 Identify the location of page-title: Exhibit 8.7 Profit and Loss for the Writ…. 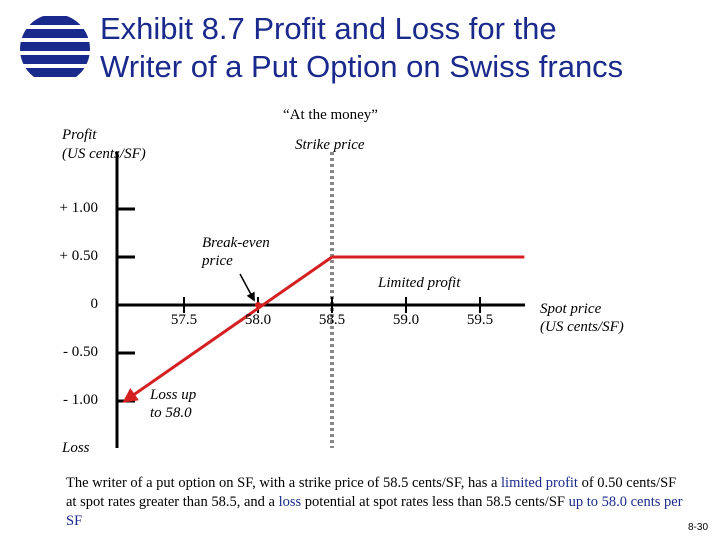
(400, 48).